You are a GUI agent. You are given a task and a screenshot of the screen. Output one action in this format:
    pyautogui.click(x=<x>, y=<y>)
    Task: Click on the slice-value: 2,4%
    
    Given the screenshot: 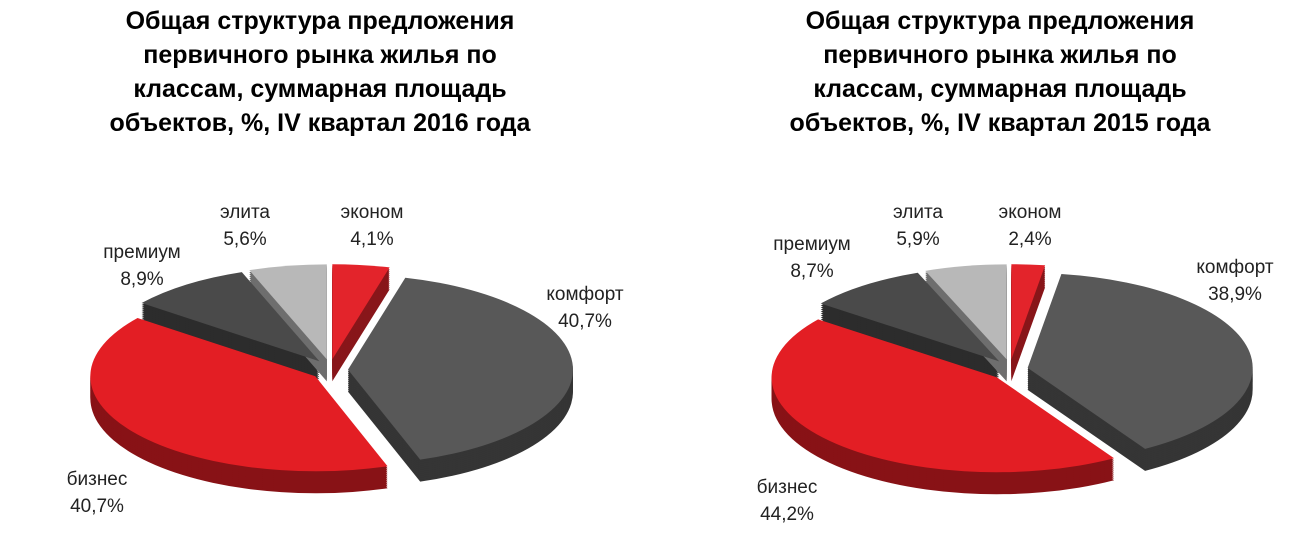 What is the action you would take?
    pyautogui.click(x=1029, y=239)
    